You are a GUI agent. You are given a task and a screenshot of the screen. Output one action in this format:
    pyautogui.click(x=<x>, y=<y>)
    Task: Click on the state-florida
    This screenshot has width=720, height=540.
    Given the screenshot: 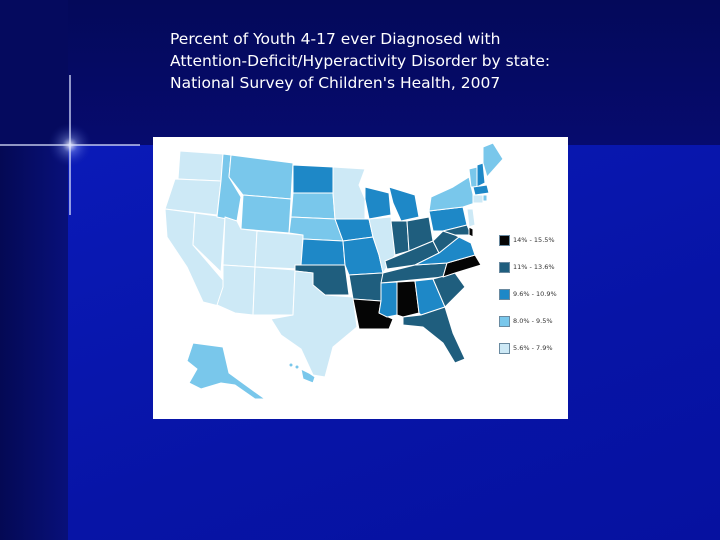 What is the action you would take?
    pyautogui.click(x=434, y=335)
    